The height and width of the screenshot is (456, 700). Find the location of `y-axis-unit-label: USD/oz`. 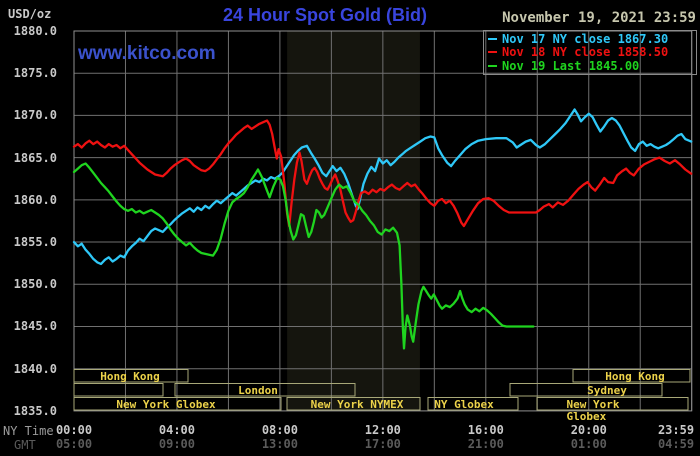

y-axis-unit-label: USD/oz is located at coordinates (30, 14).